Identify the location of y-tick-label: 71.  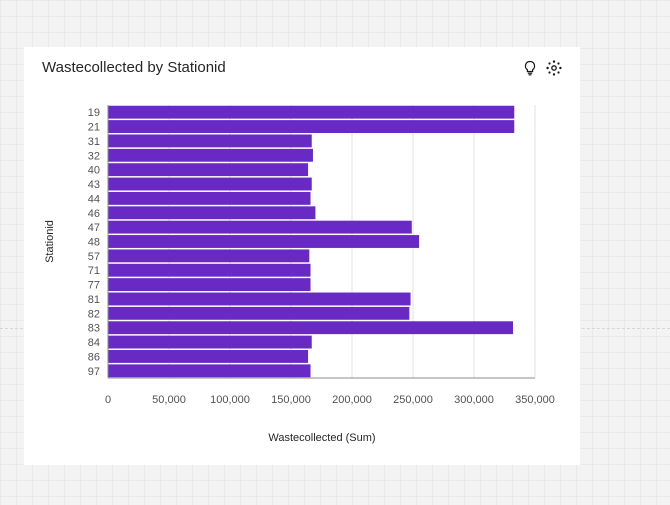
(94, 271).